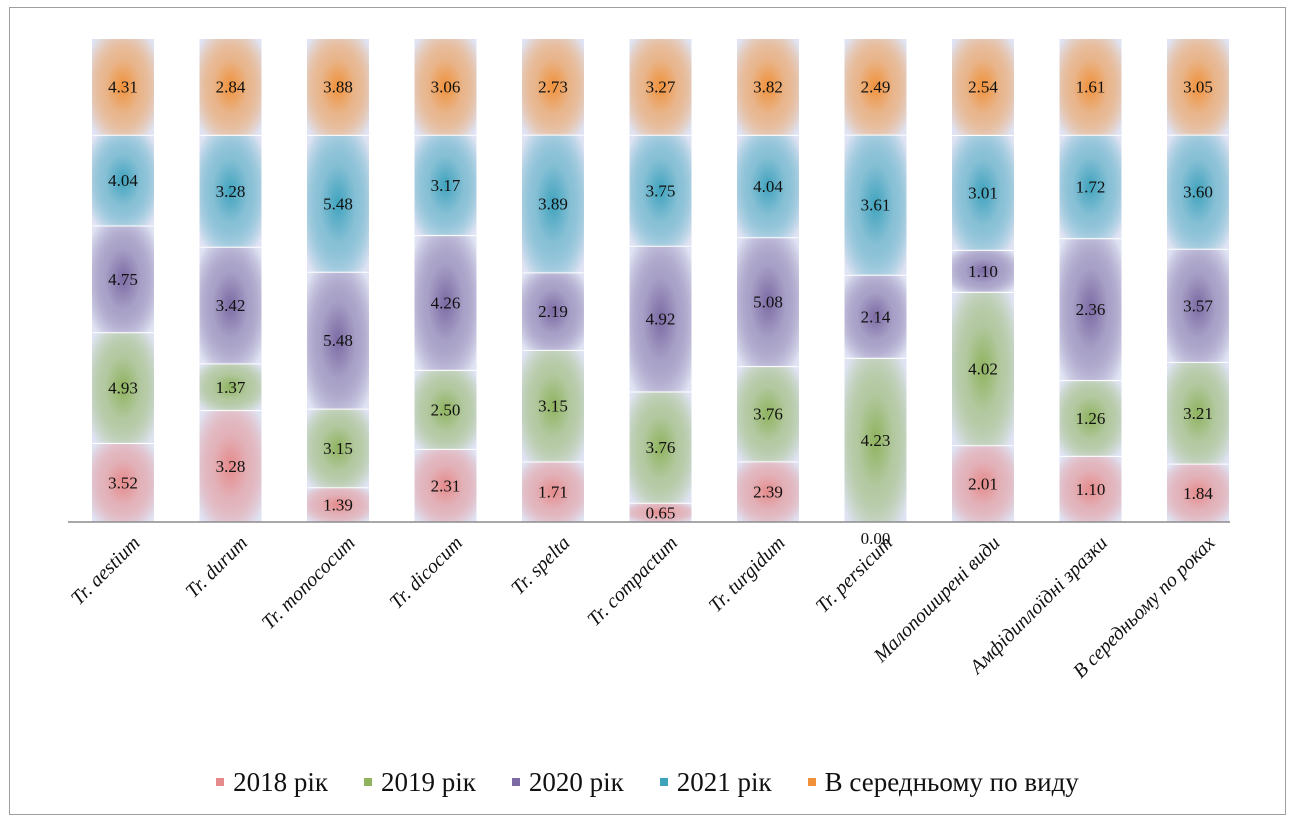 The width and height of the screenshot is (1295, 820). I want to click on data-label: 2.19, so click(553, 311).